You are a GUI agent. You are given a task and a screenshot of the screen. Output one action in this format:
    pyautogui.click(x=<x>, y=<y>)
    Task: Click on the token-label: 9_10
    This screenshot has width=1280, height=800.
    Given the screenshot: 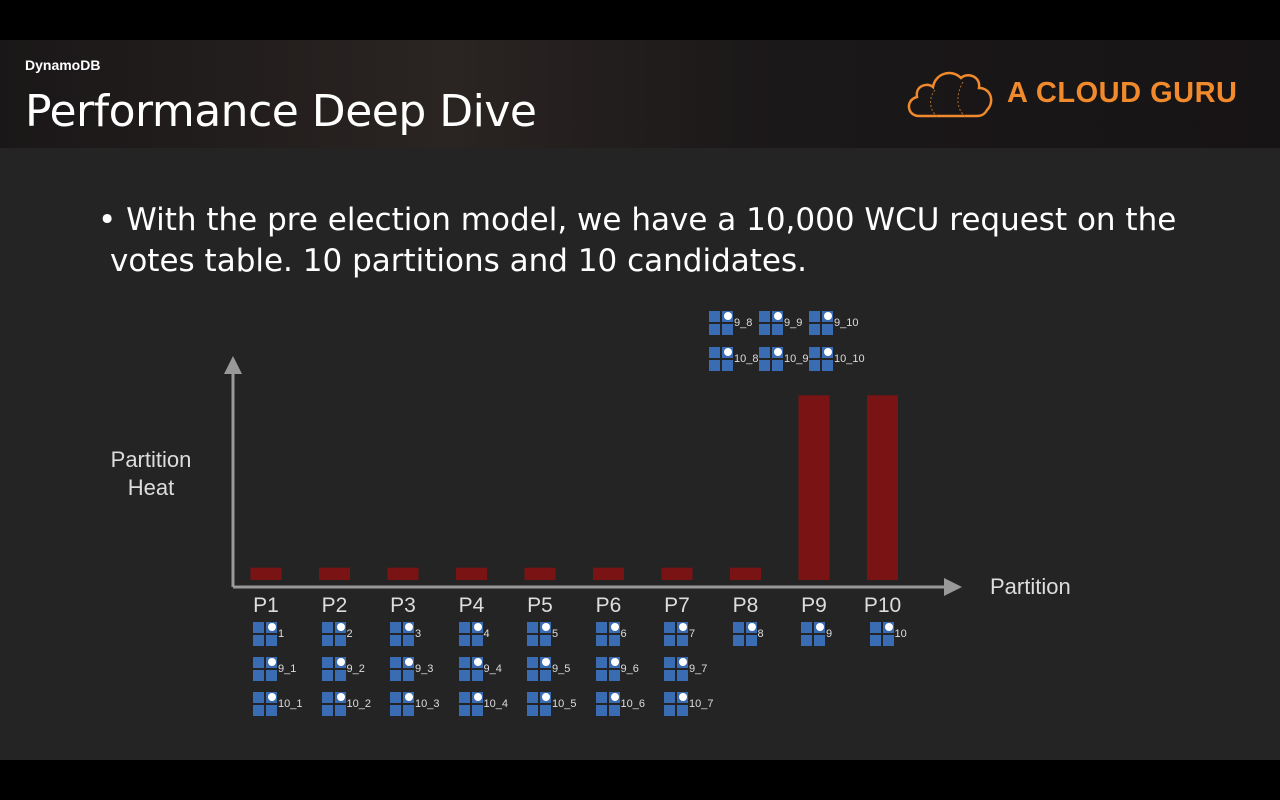 What is the action you would take?
    pyautogui.click(x=846, y=323)
    